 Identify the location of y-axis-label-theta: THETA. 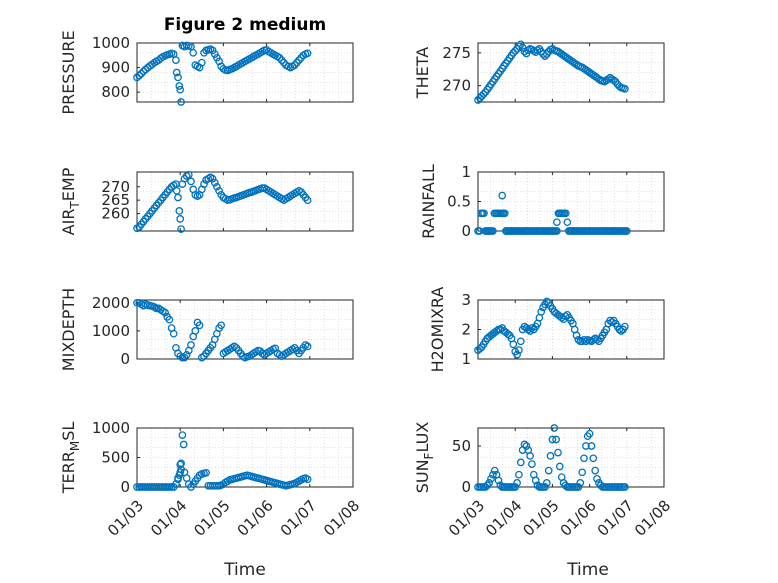
(422, 73).